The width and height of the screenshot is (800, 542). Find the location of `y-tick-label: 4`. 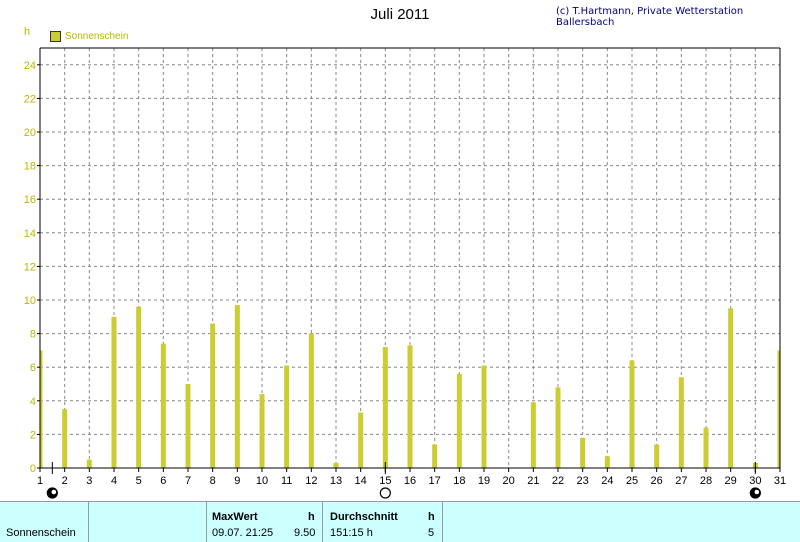

y-tick-label: 4 is located at coordinates (33, 402).